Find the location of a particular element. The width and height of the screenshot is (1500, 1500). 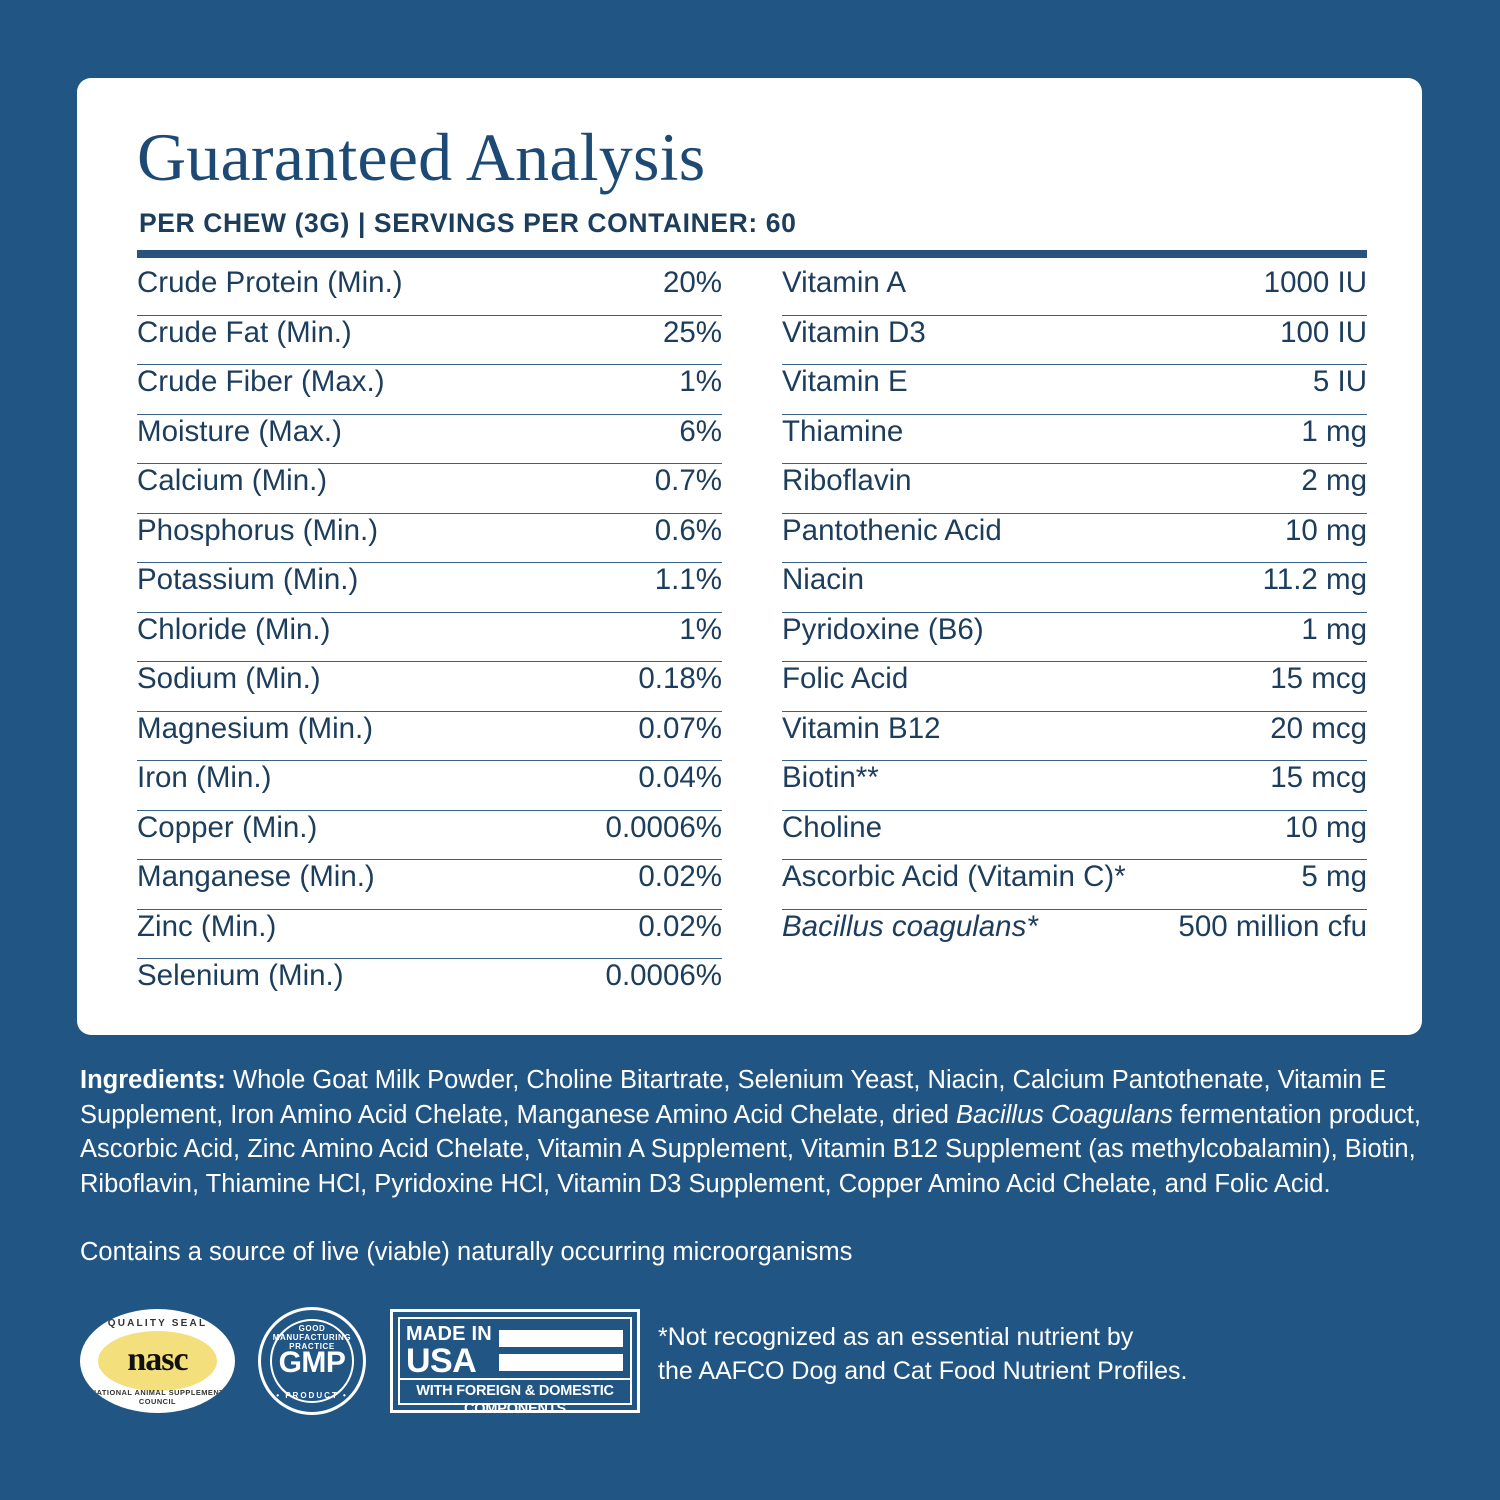

nutrient-name: Ascorbic Acid (Vitamin C)* is located at coordinates (954, 876).